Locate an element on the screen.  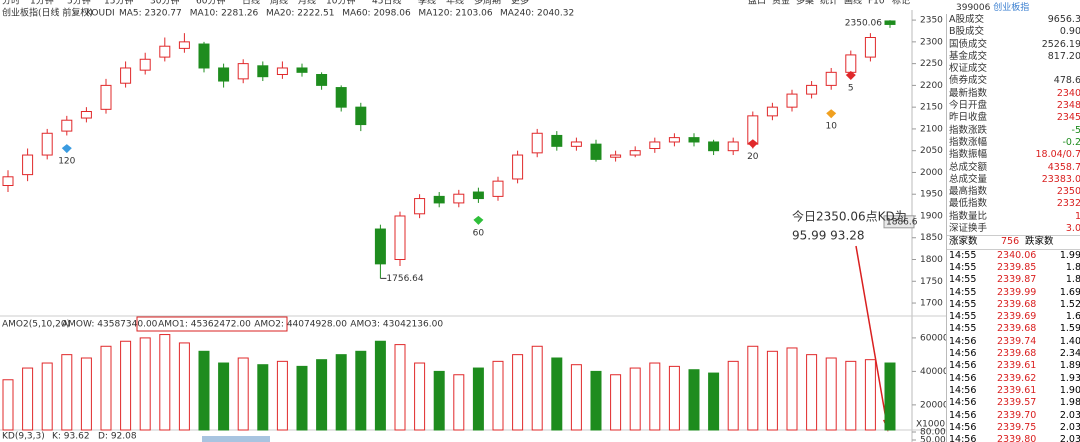
quote-label: 今日开盘 is located at coordinates (968, 106).